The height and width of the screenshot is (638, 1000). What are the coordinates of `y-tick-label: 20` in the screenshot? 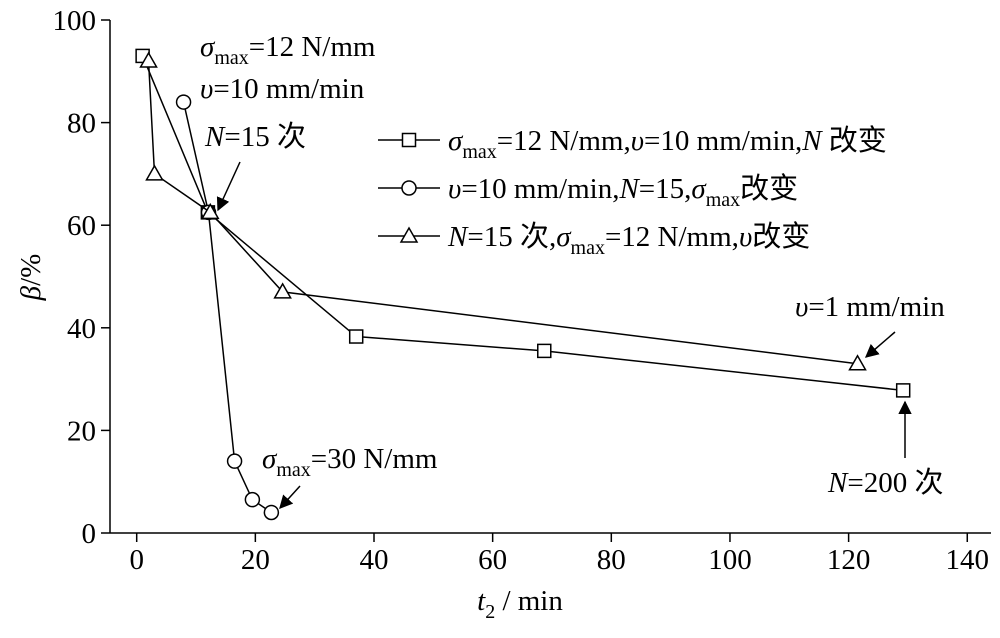 It's located at (81, 431).